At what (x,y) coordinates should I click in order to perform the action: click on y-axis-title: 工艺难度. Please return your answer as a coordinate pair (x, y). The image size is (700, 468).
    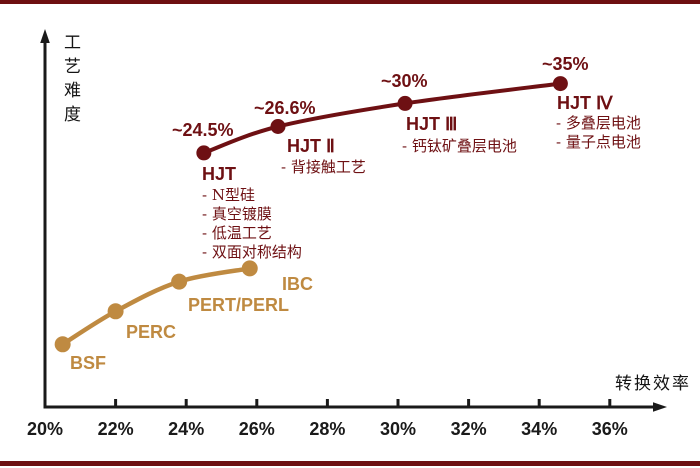
    Looking at the image, I should click on (70, 81).